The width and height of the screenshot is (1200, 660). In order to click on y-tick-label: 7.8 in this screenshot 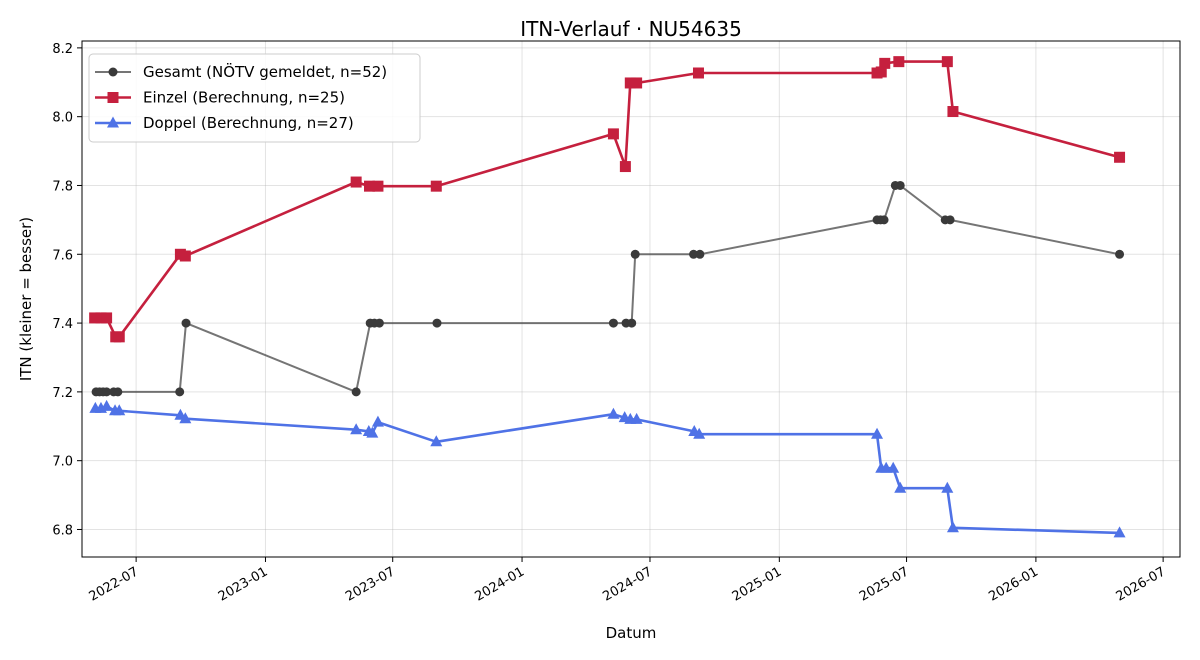, I will do `click(62, 186)`.